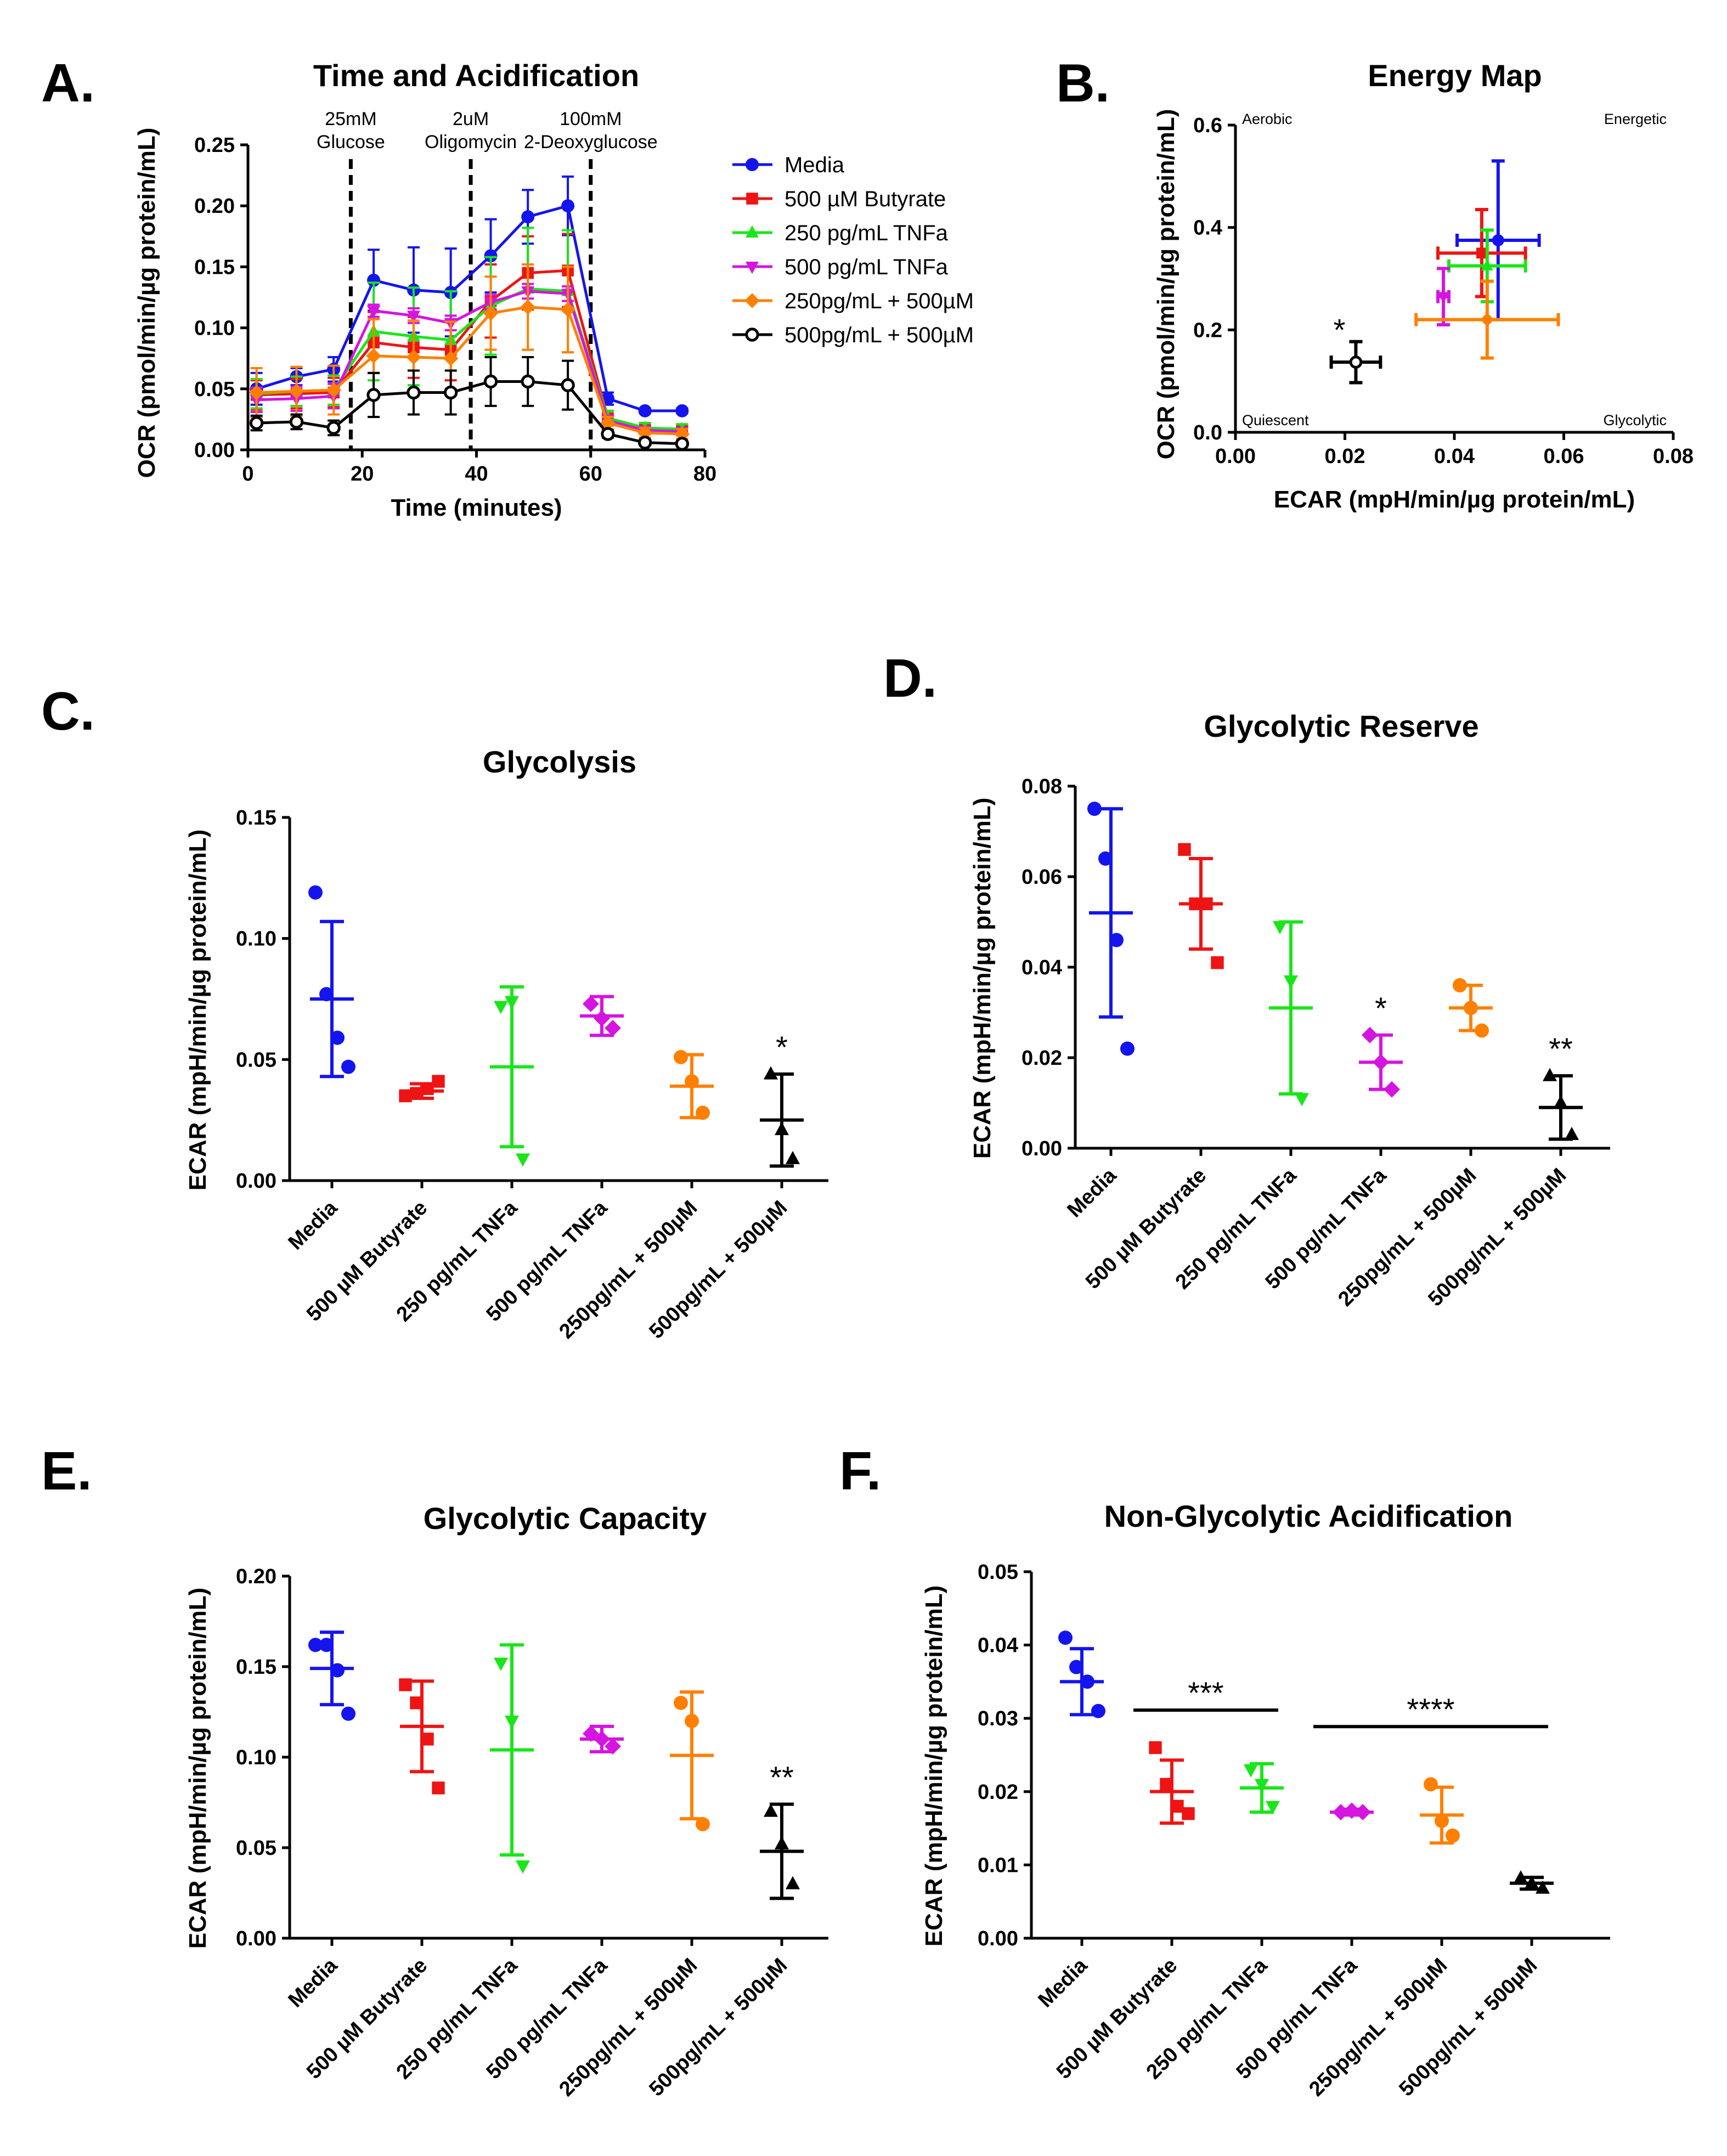  Describe the element at coordinates (1455, 75) in the screenshot. I see `chart-title: Energy Map` at that location.